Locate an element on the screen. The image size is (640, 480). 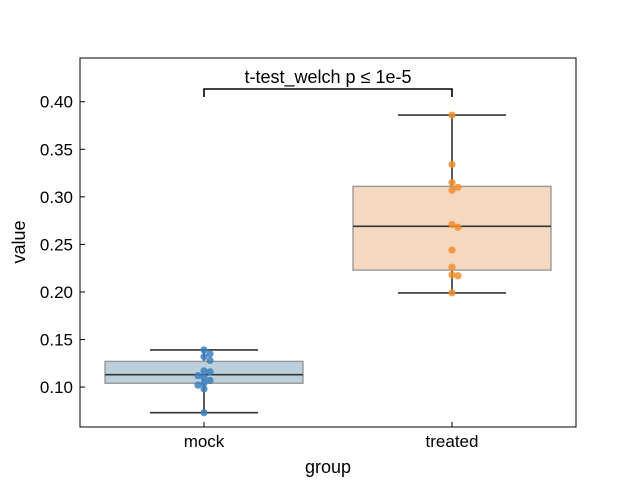
y-tick-label: 0.20 is located at coordinates (56, 292).